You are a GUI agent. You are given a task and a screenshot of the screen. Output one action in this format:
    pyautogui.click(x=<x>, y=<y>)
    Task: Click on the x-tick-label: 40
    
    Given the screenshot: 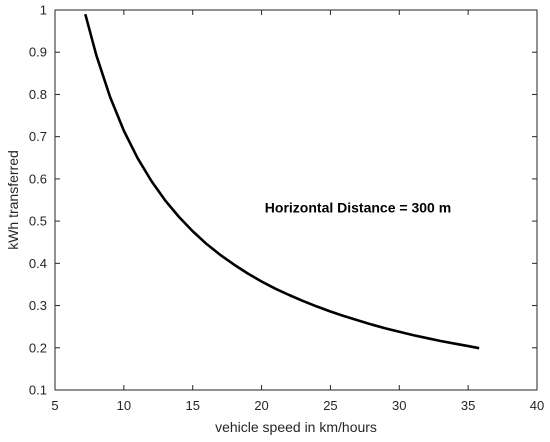 What is the action you would take?
    pyautogui.click(x=537, y=405)
    